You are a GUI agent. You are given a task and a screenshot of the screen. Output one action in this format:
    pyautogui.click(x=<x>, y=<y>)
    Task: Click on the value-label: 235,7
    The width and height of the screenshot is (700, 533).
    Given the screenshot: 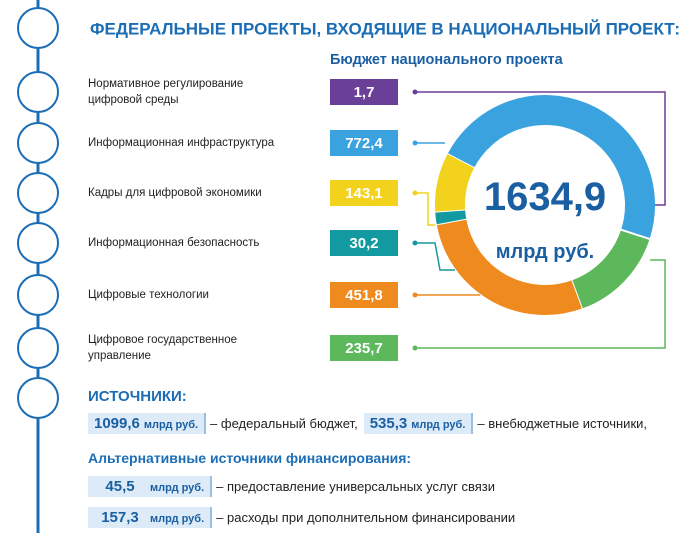 What is the action you would take?
    pyautogui.click(x=364, y=348)
    